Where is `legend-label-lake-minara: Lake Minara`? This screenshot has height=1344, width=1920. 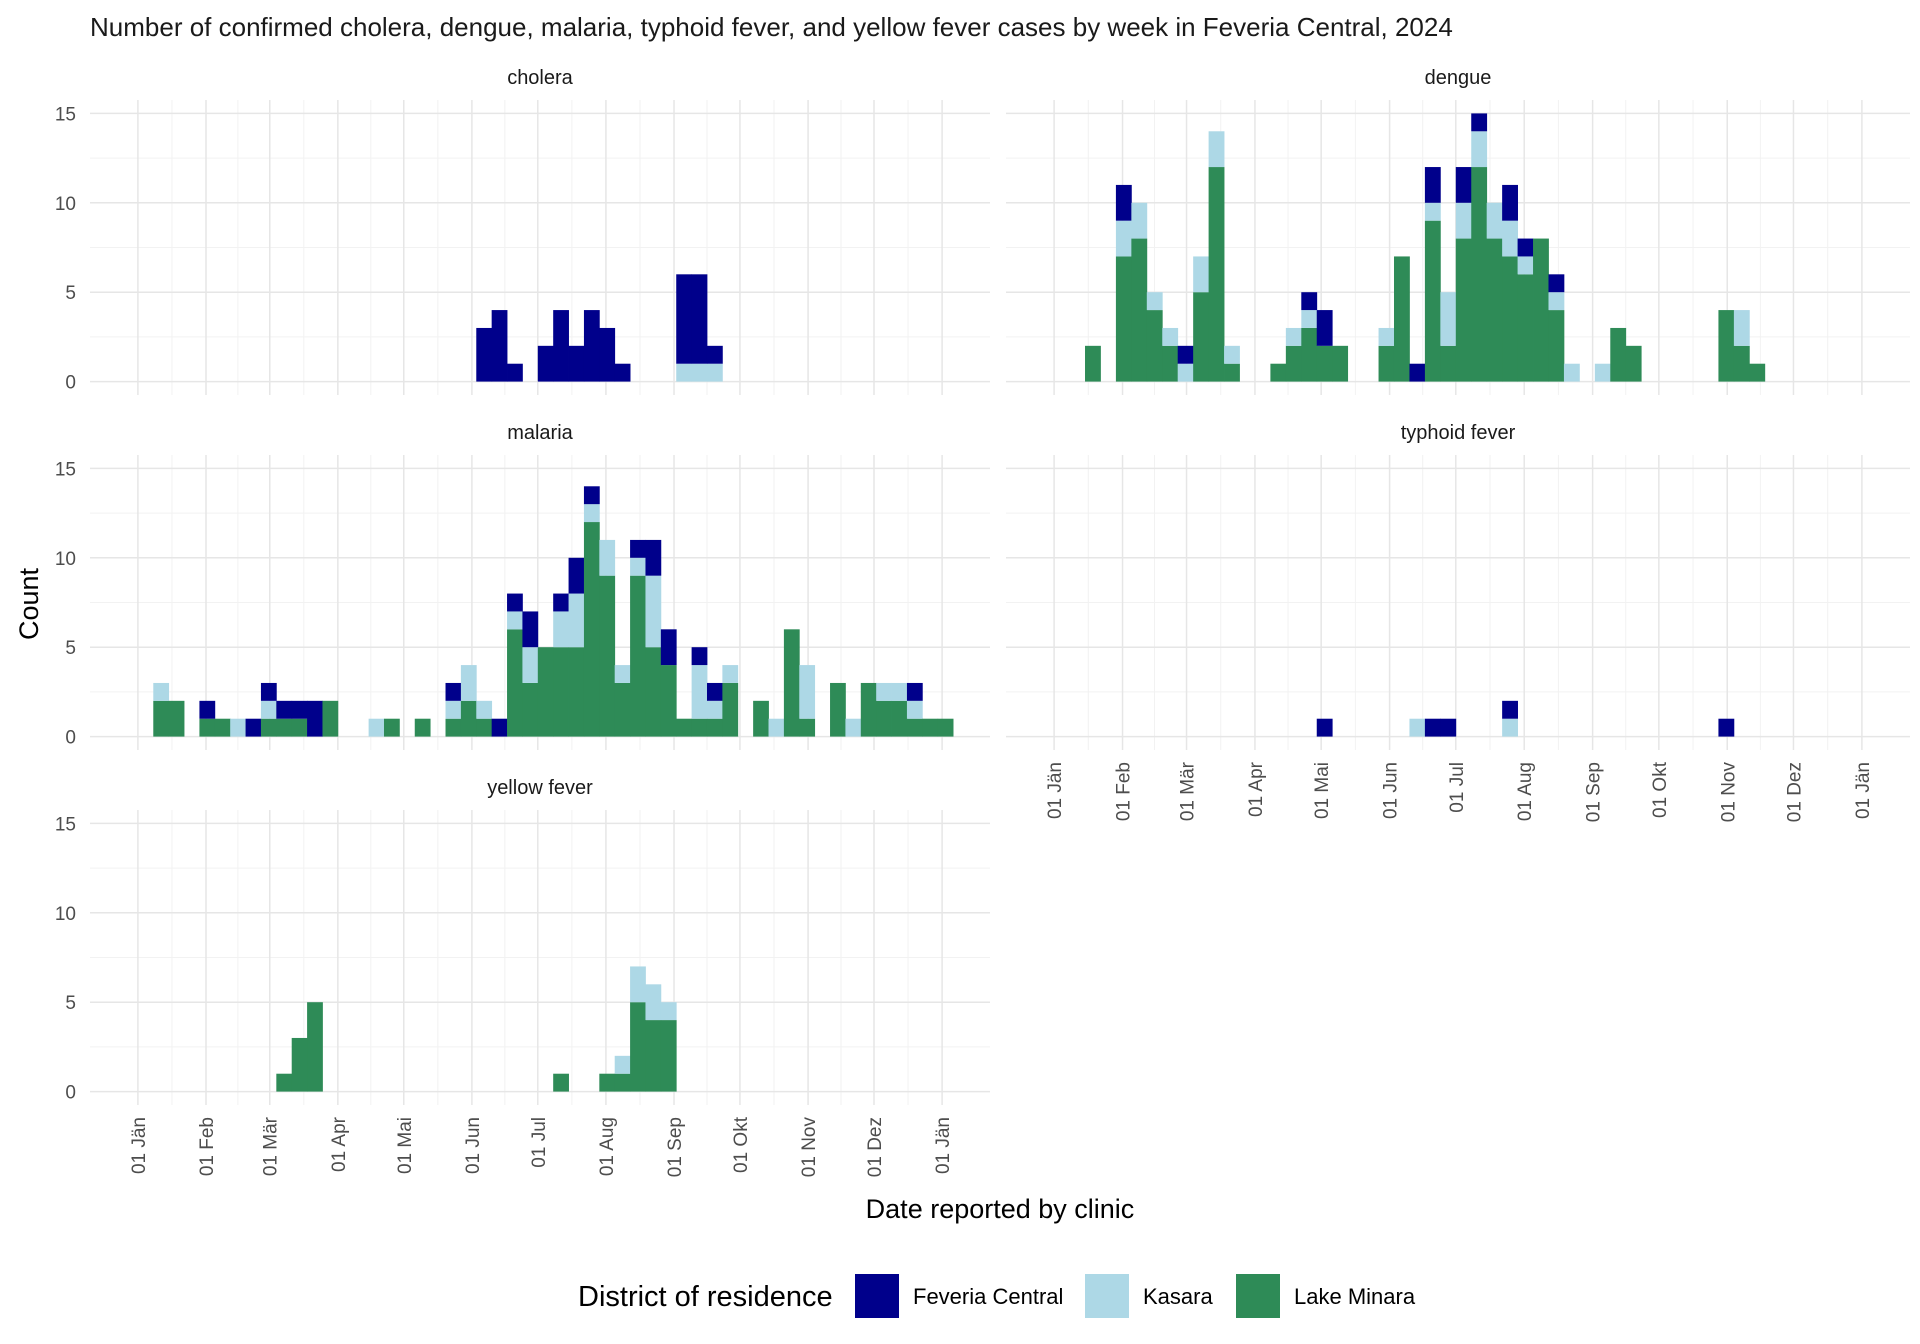 legend-label-lake-minara: Lake Minara is located at coordinates (1355, 1296).